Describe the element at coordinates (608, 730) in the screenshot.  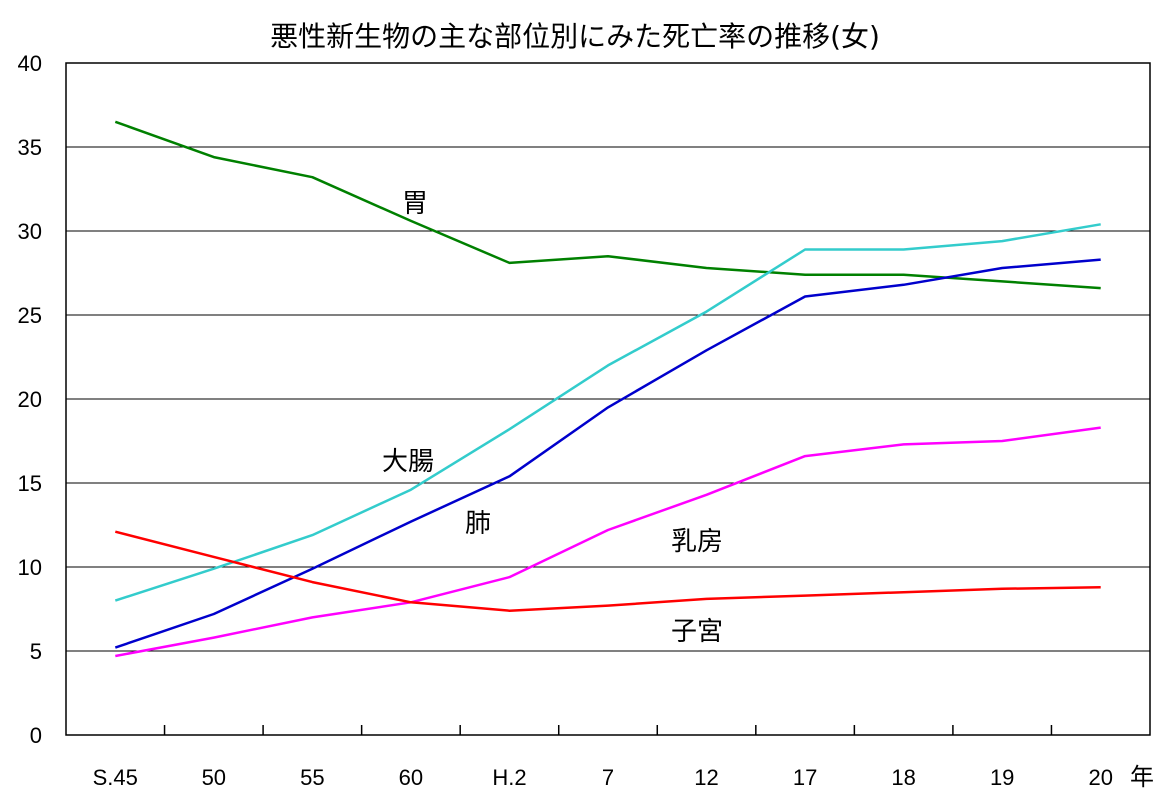
I see `x-axis-tick-marks` at that location.